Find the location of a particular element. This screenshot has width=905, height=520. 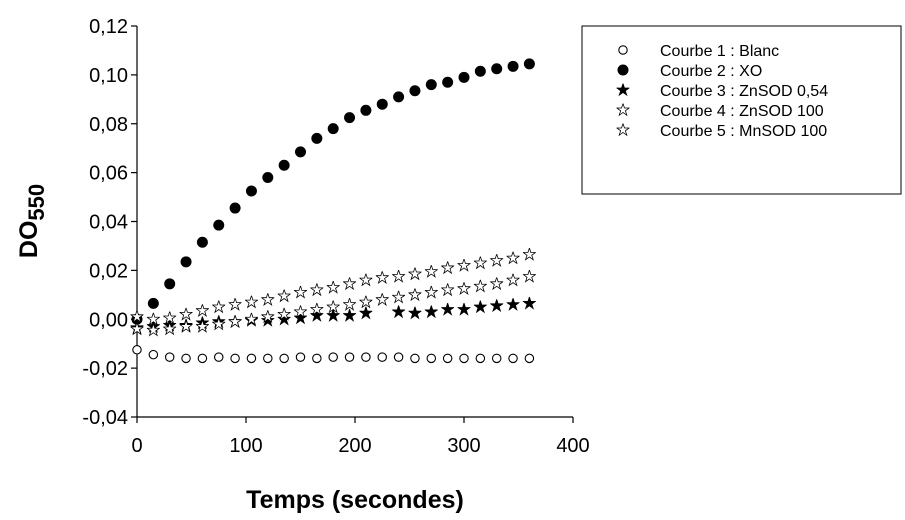

y-tick-label: 0,10 is located at coordinates (108, 76).